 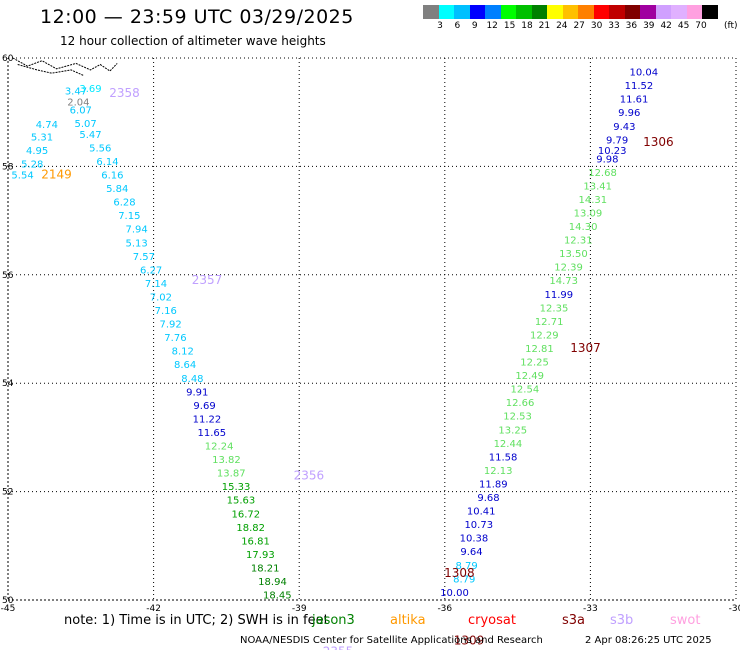 What do you see at coordinates (76, 92) in the screenshot?
I see `swh-value-label: 3.47` at bounding box center [76, 92].